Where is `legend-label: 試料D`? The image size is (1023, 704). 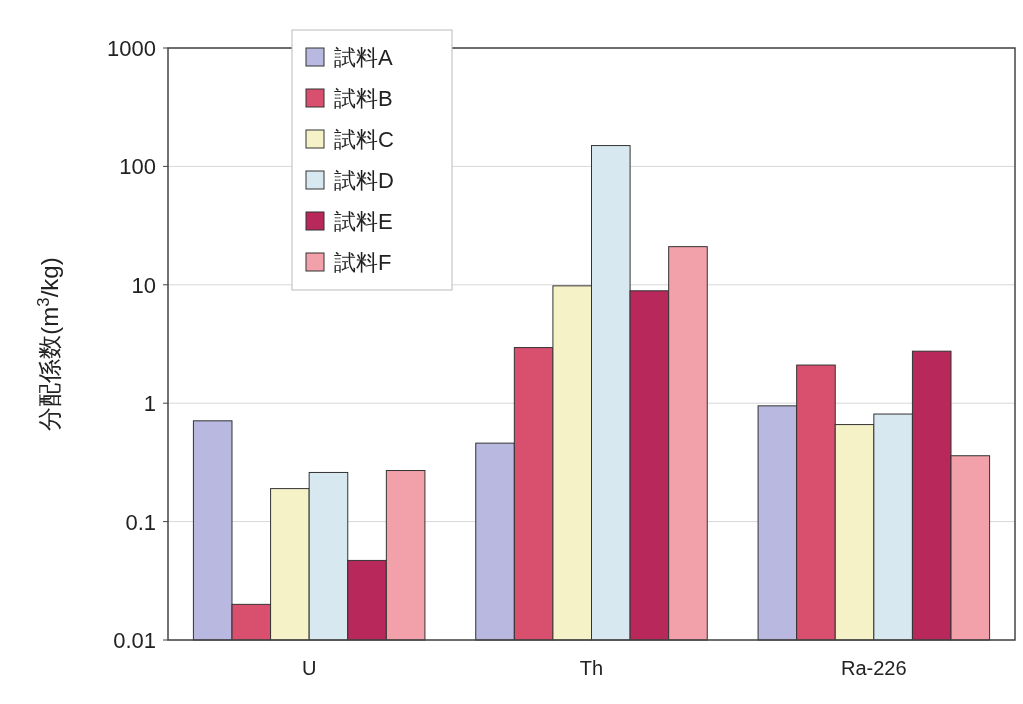 legend-label: 試料D is located at coordinates (364, 180).